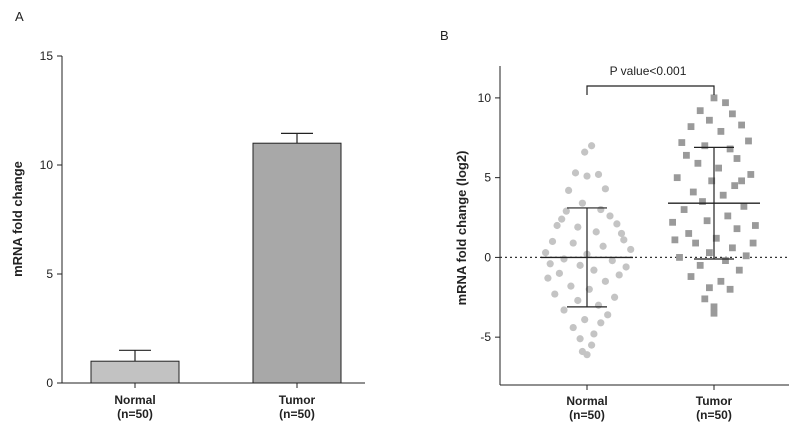  I want to click on panel-label-a: A, so click(19, 16).